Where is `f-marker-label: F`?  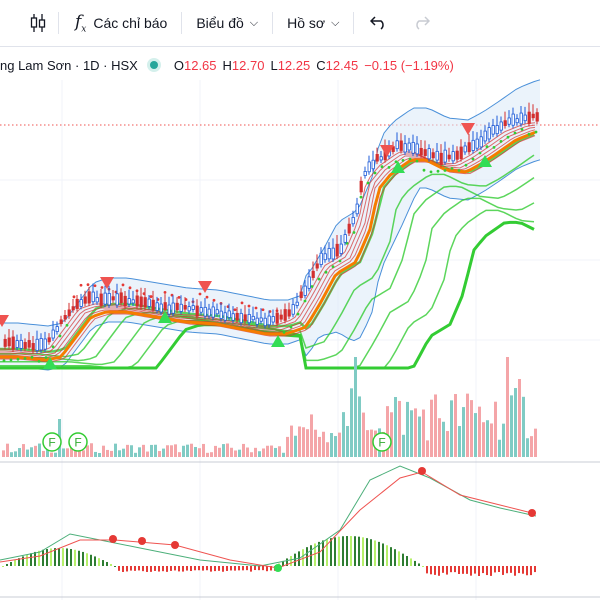 f-marker-label: F is located at coordinates (77, 443).